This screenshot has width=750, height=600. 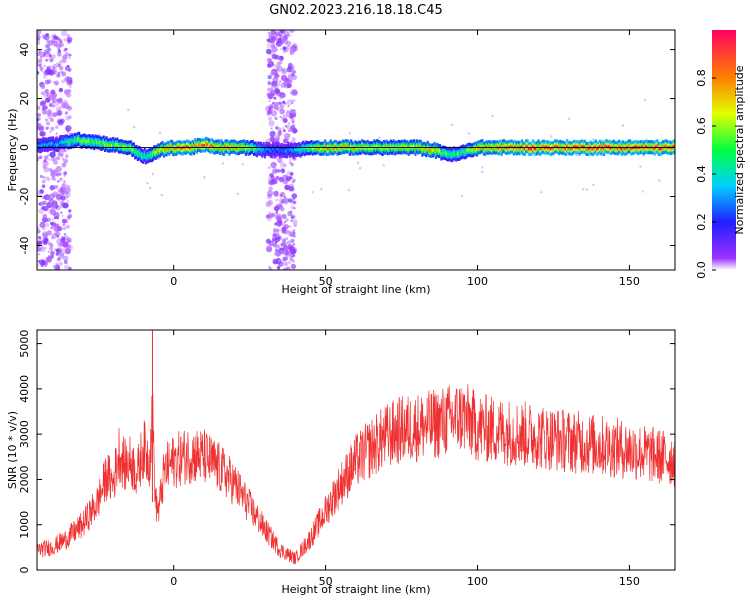 I want to click on colorbar-gradient, so click(x=724, y=150).